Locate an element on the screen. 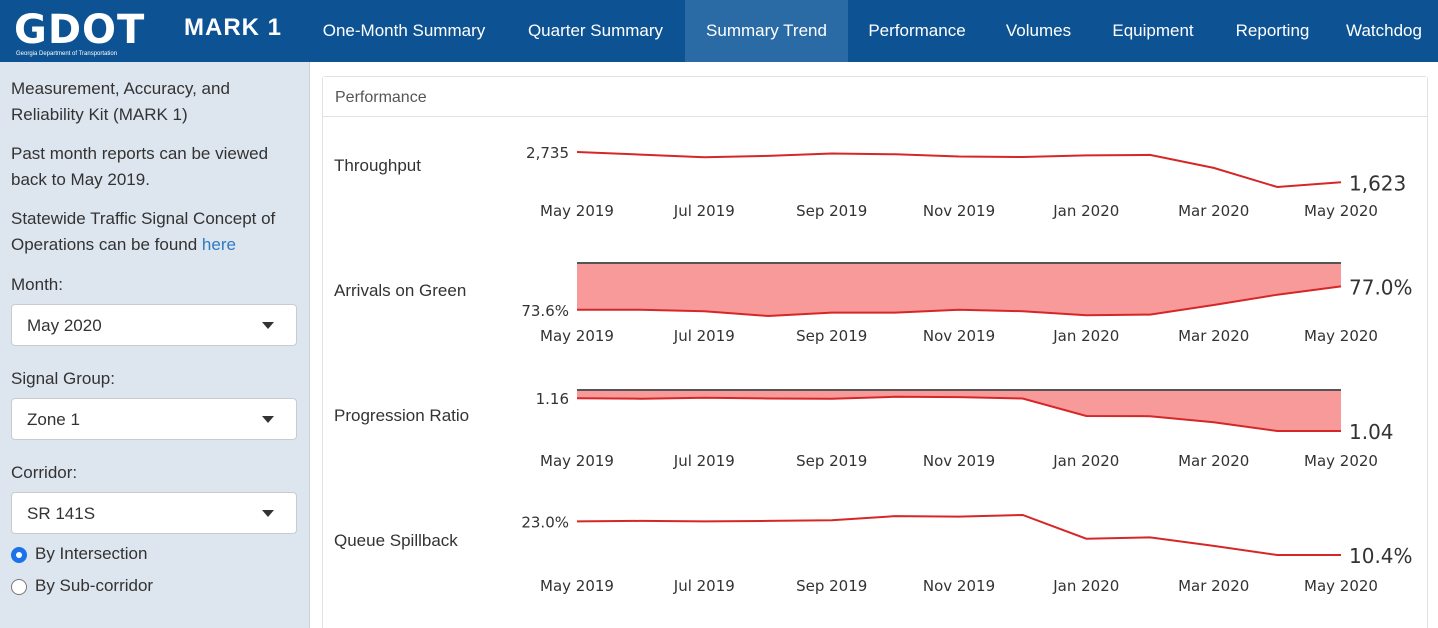  concept-link: here is located at coordinates (218, 244).